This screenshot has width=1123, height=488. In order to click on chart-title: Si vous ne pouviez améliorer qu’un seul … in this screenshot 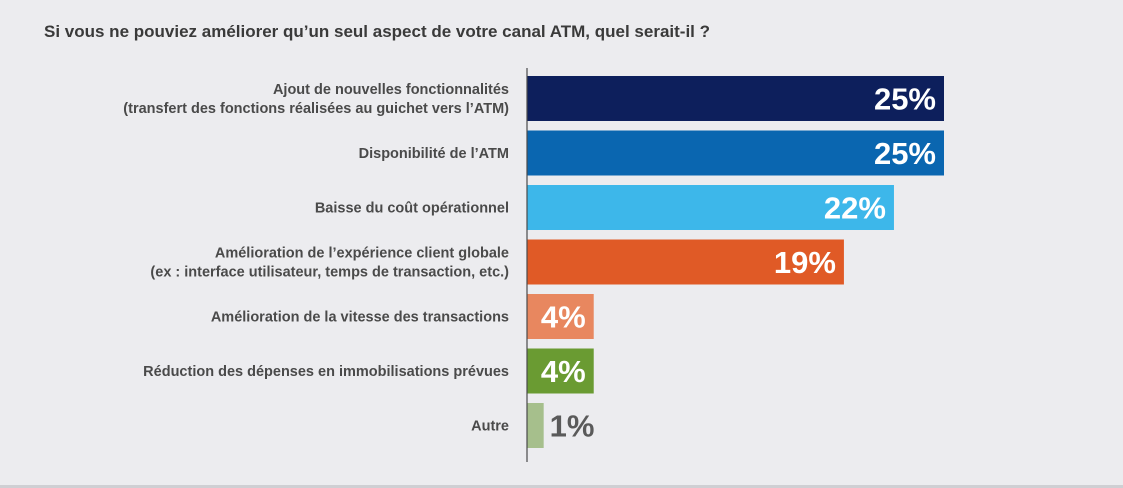, I will do `click(377, 31)`.